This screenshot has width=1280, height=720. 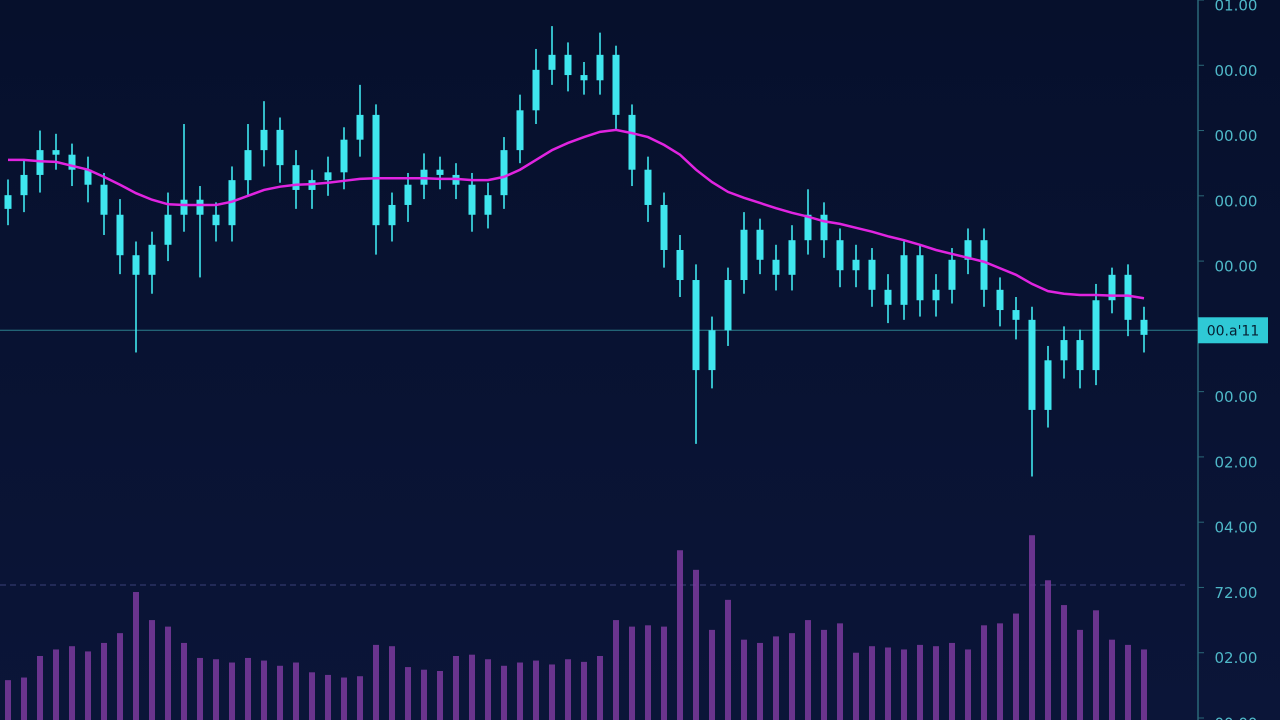 I want to click on price-tag-box, so click(x=1233, y=330).